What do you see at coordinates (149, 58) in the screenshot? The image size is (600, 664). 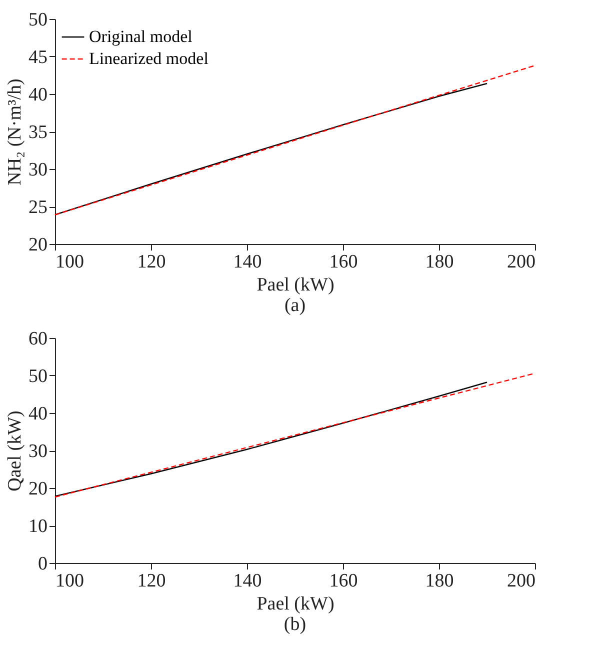 I see `legend-label: Linearized model` at bounding box center [149, 58].